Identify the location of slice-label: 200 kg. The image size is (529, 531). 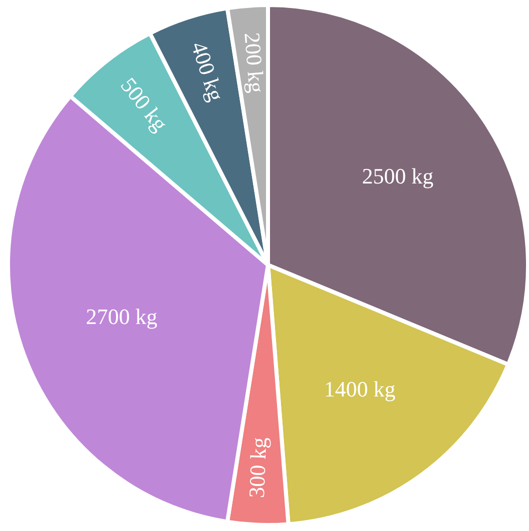
(255, 62).